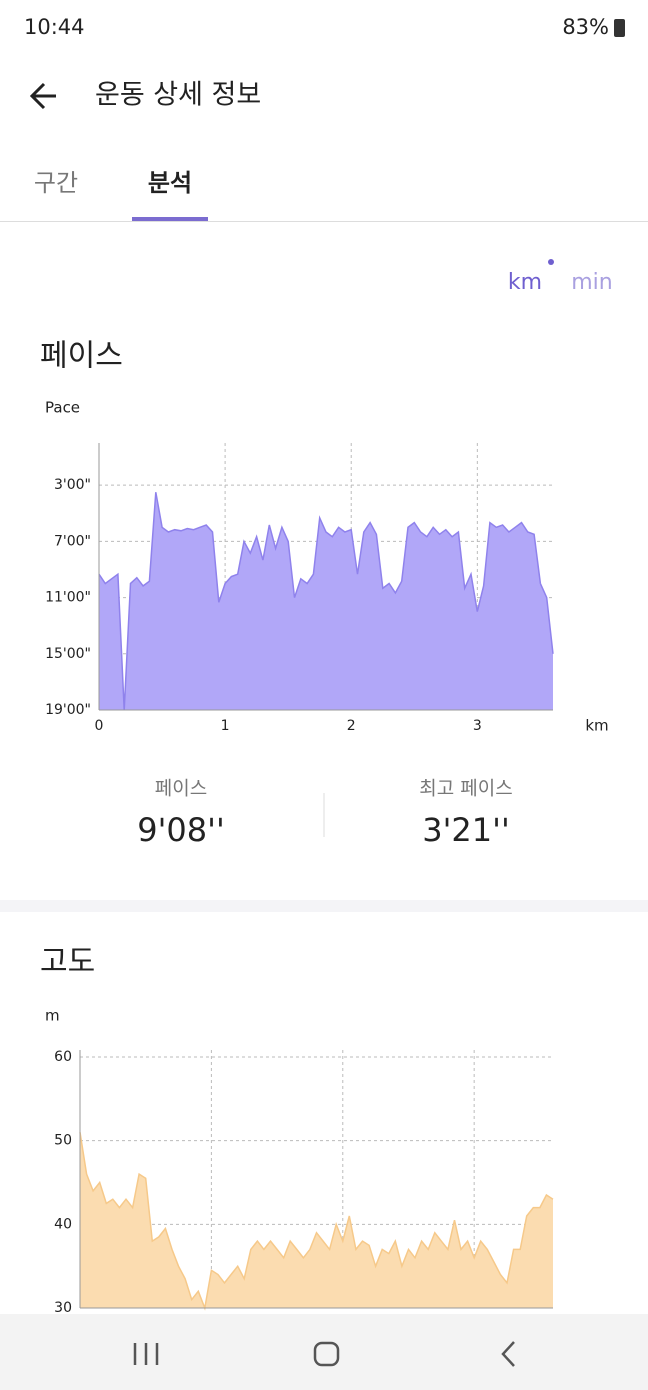 Image resolution: width=648 pixels, height=1390 pixels. What do you see at coordinates (54, 27) in the screenshot?
I see `status-time: 10:44` at bounding box center [54, 27].